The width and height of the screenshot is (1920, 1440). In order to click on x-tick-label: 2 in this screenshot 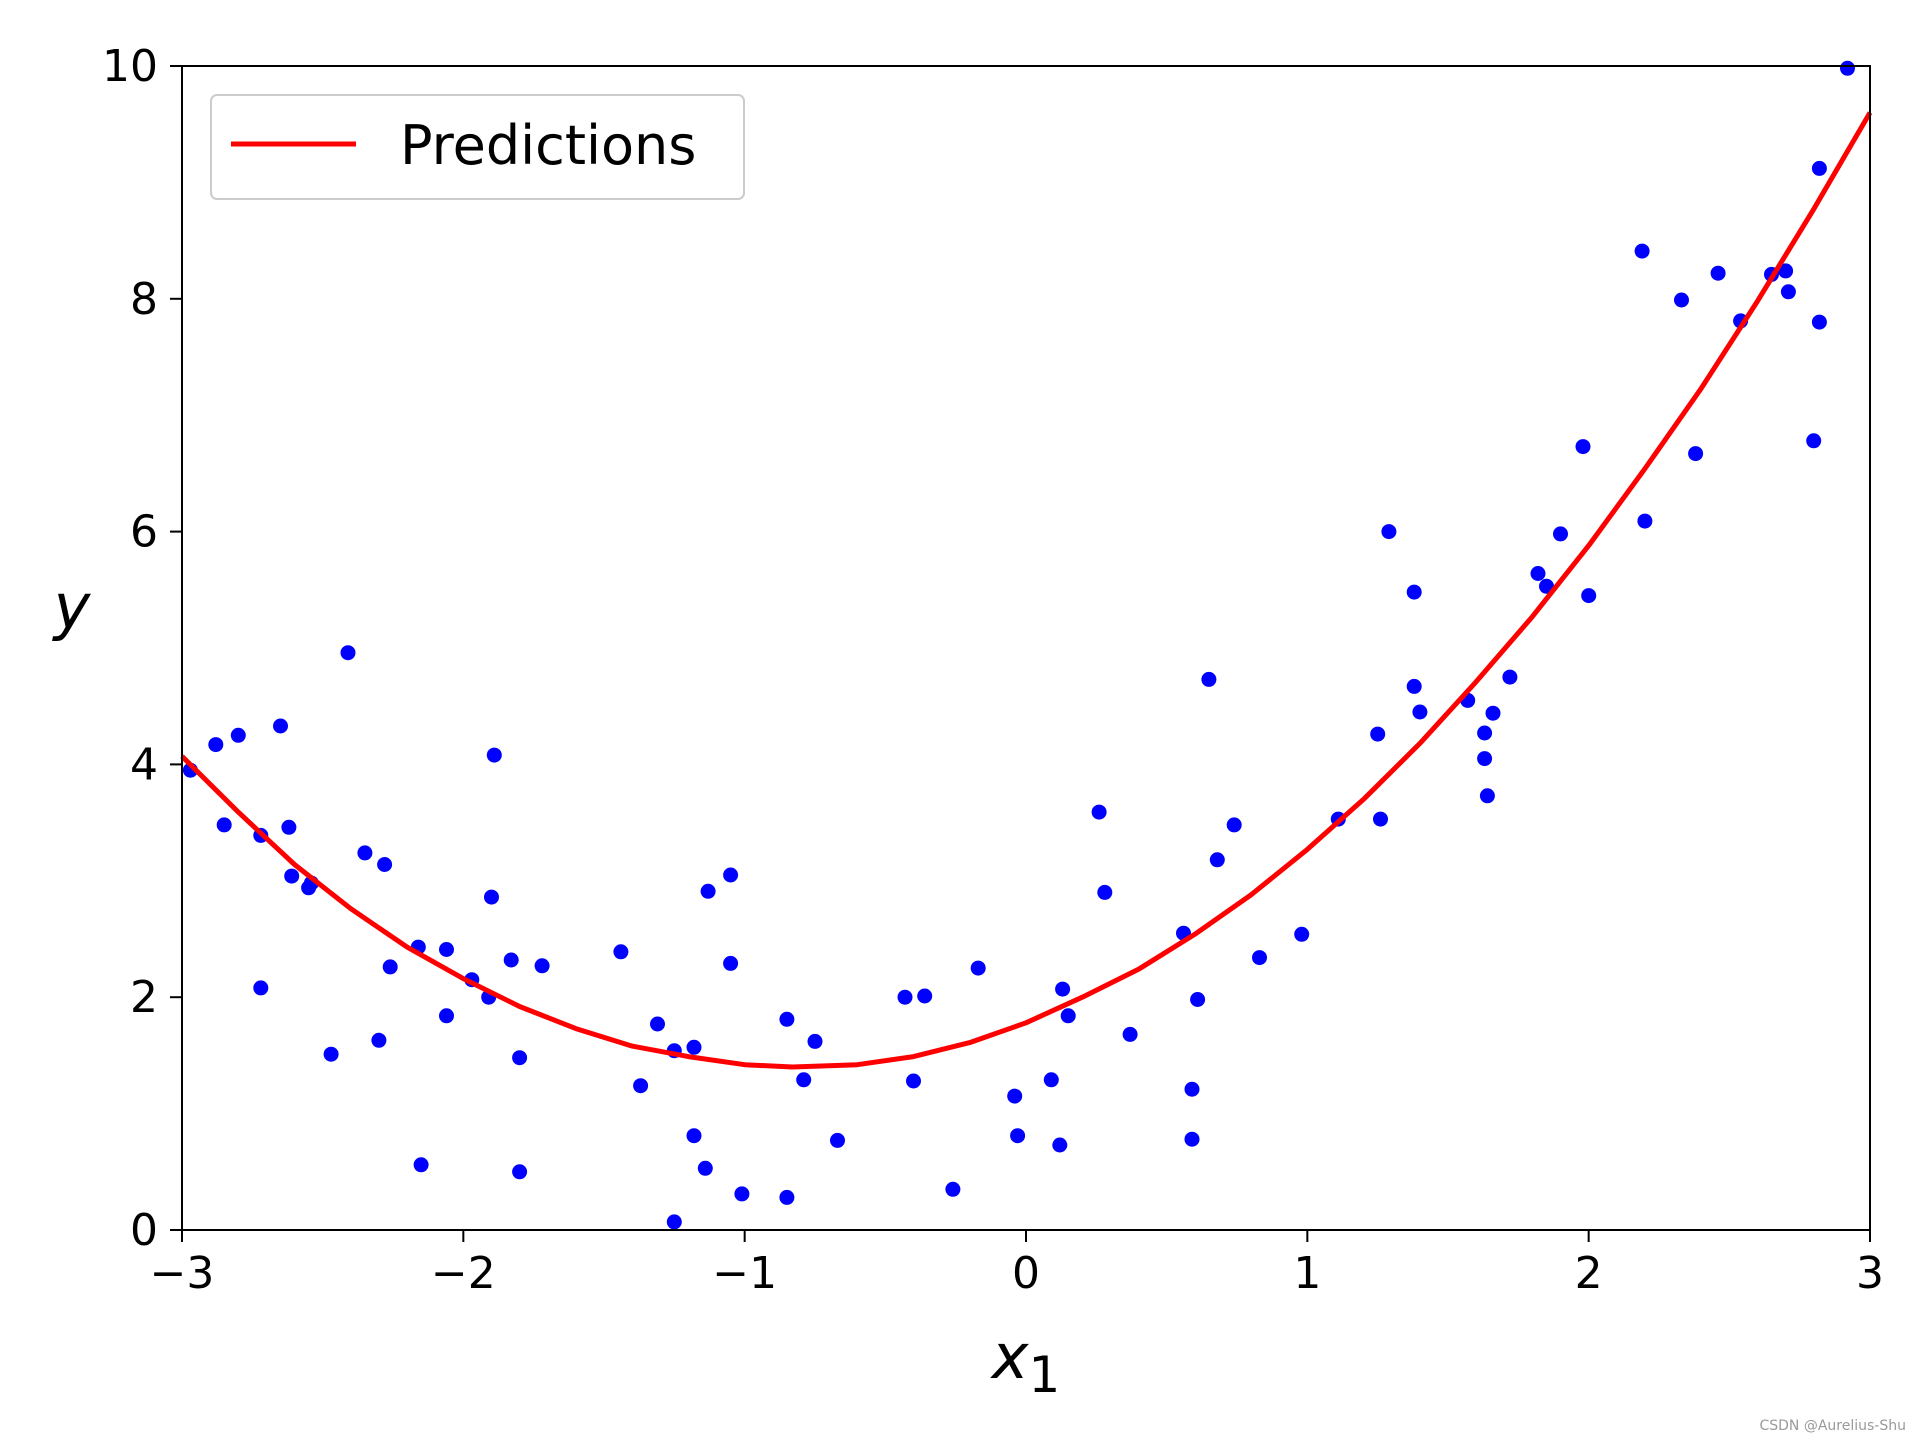, I will do `click(1589, 1273)`.